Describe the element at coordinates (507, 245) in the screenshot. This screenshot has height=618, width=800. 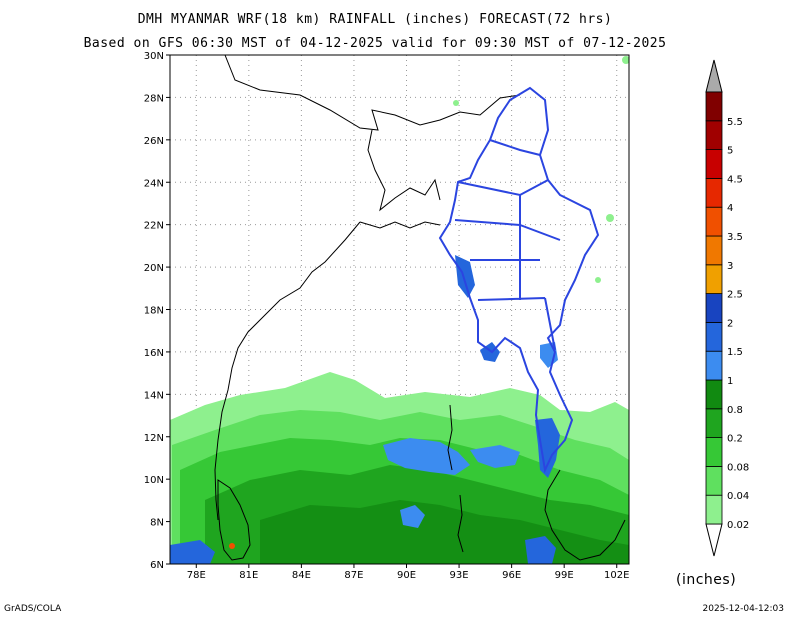
I see `myanmar-state-lines` at that location.